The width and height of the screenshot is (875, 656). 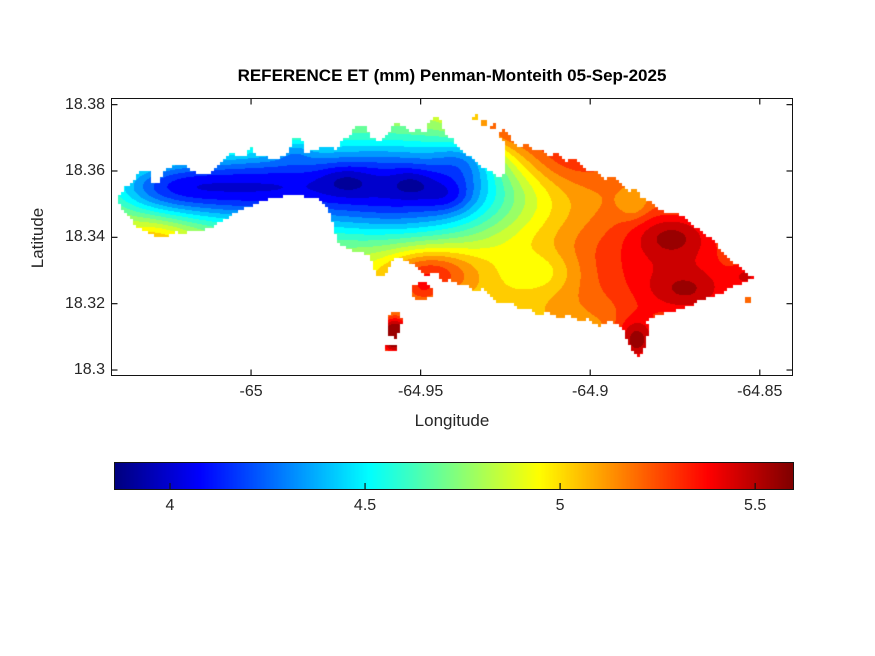 I want to click on y-tick-label: 18.38, so click(x=84, y=104).